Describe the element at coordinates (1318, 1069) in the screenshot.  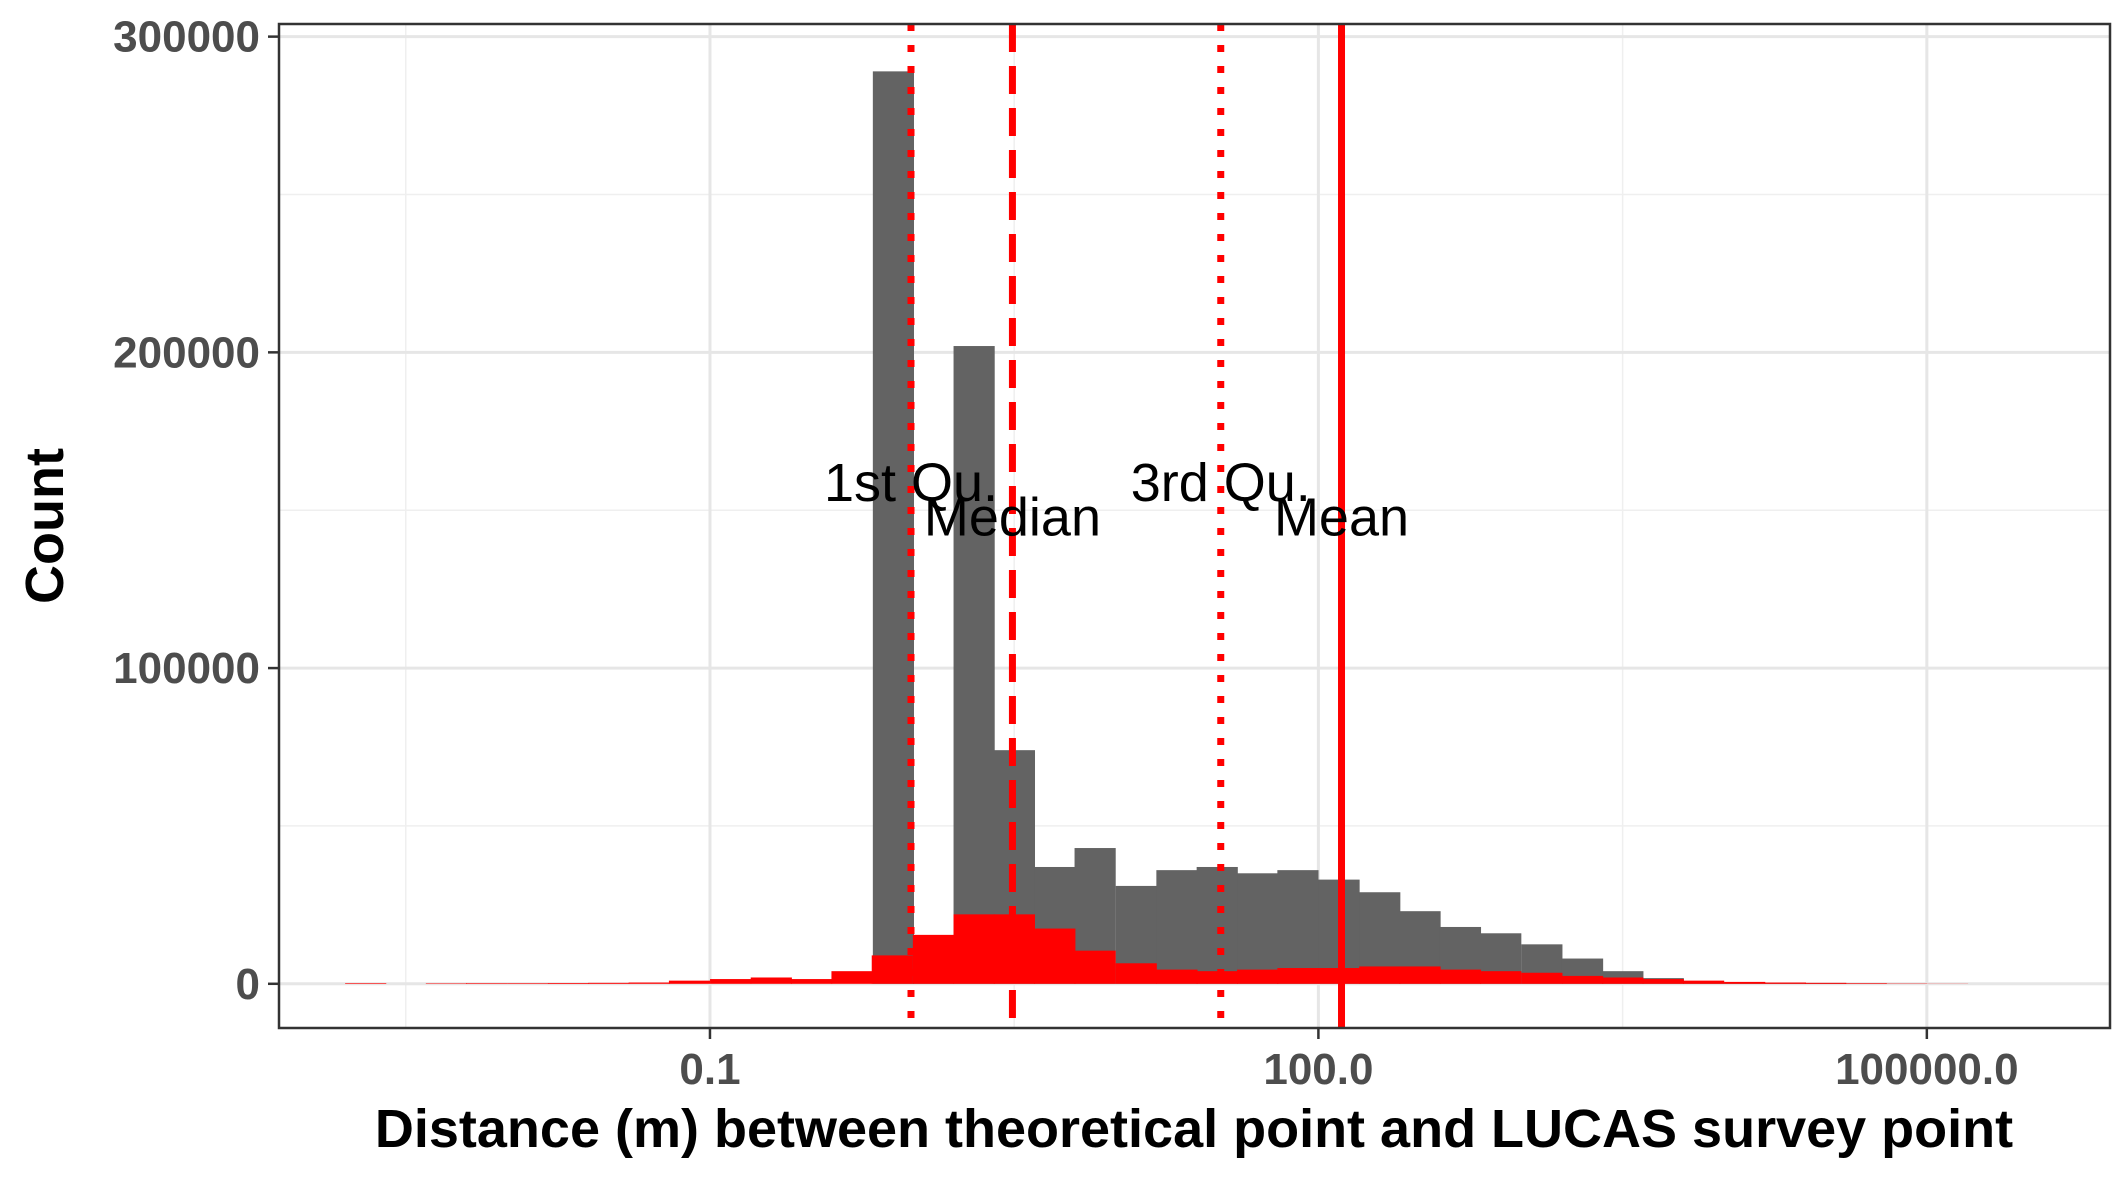
I see `x-tick-label: 100.0` at that location.